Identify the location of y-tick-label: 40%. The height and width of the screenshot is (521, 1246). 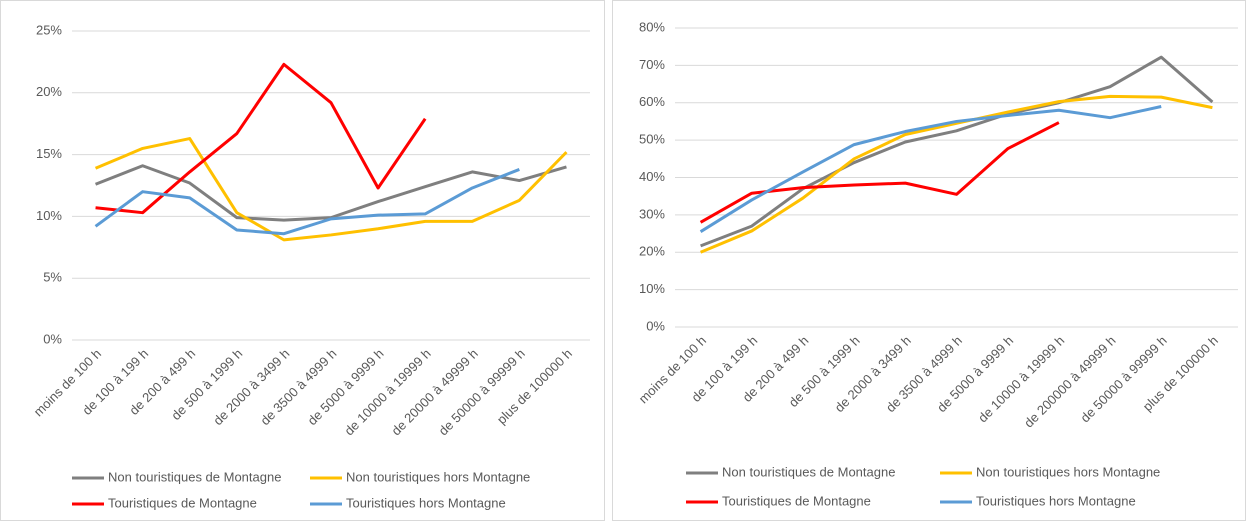
(652, 176).